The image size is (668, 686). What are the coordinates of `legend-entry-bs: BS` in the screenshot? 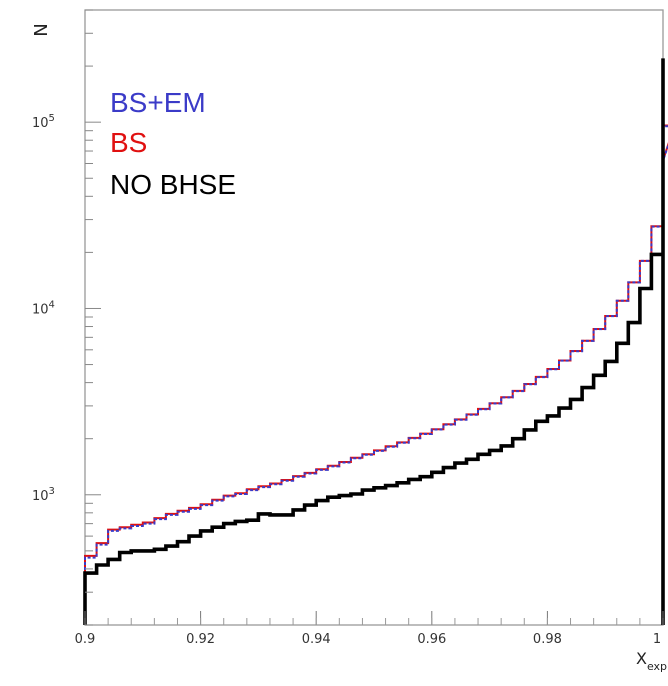 It's located at (128, 142).